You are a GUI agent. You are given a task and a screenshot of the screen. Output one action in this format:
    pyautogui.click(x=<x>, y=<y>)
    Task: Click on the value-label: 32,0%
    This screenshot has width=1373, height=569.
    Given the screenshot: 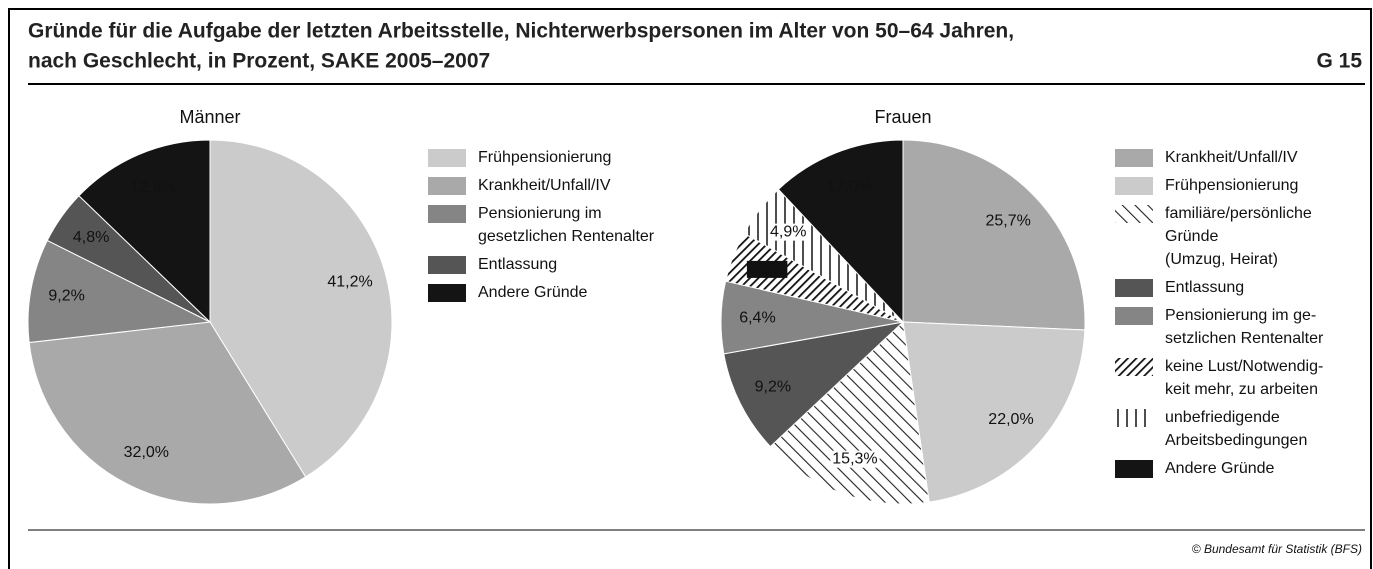 What is the action you would take?
    pyautogui.click(x=146, y=452)
    